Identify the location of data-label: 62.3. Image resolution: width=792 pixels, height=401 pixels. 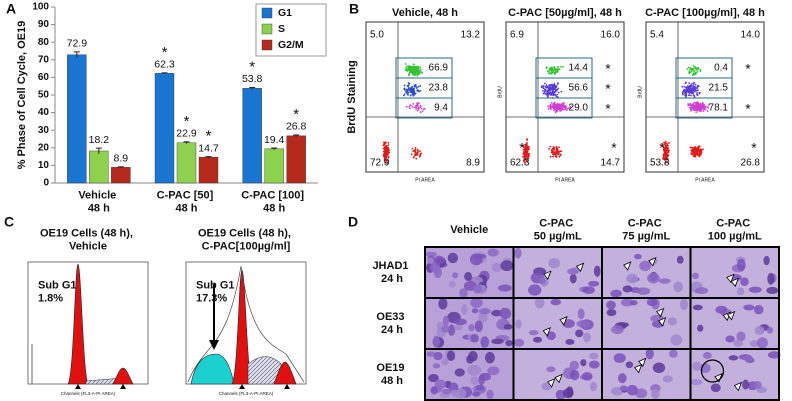
(164, 65).